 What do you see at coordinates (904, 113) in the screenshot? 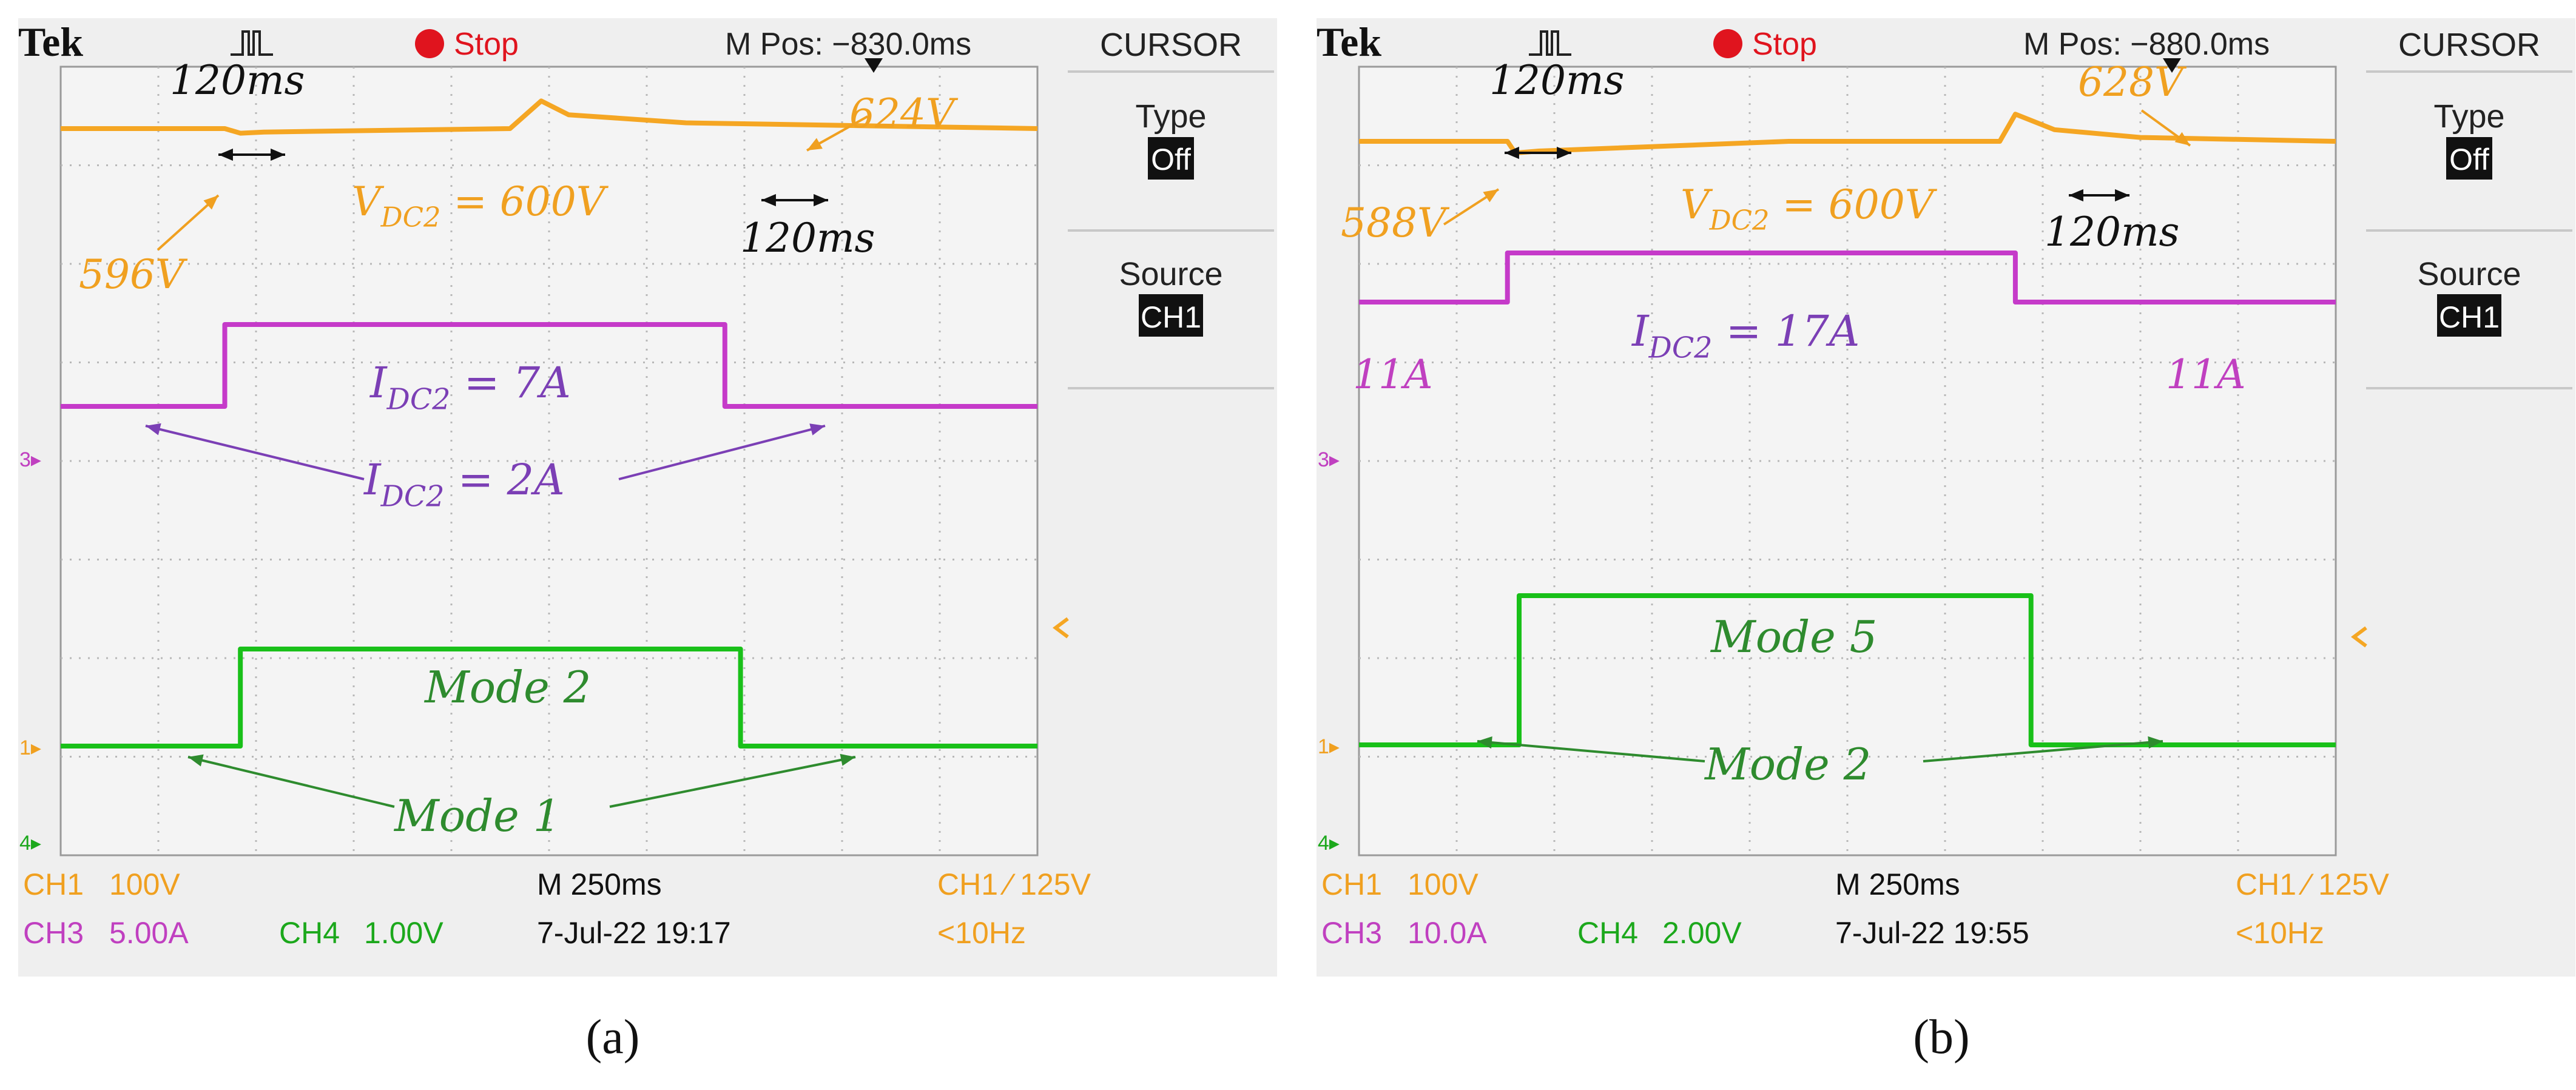
I see `voltage-peak-label: 624V` at bounding box center [904, 113].